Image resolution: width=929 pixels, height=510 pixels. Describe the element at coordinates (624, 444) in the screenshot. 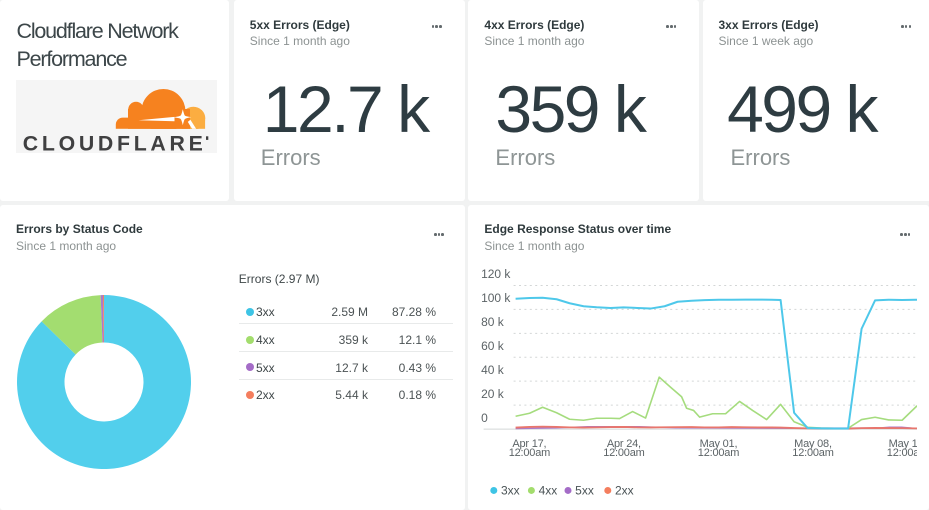

I see `svg-text: Apr 24,` at that location.